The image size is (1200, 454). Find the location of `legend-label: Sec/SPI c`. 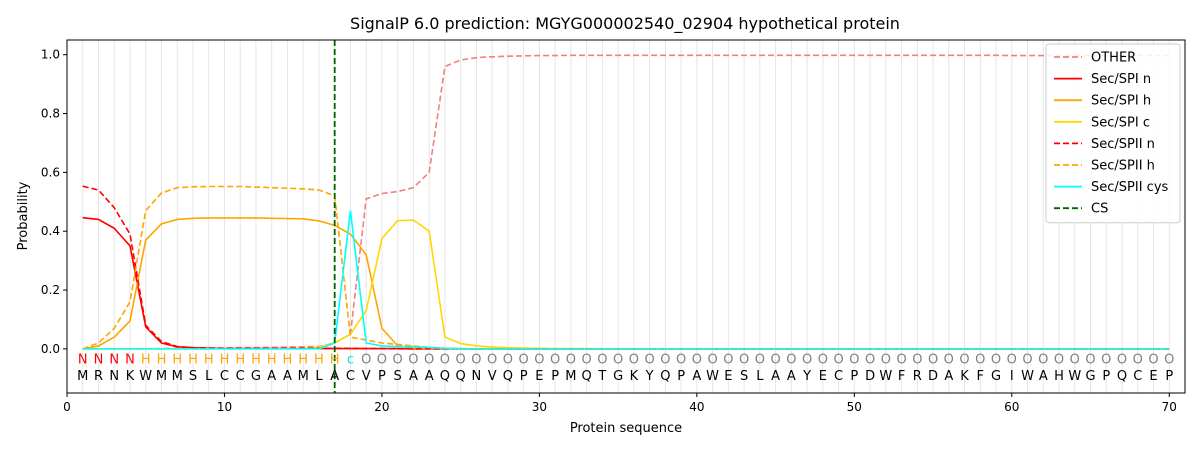

legend-label: Sec/SPI c is located at coordinates (1120, 122).